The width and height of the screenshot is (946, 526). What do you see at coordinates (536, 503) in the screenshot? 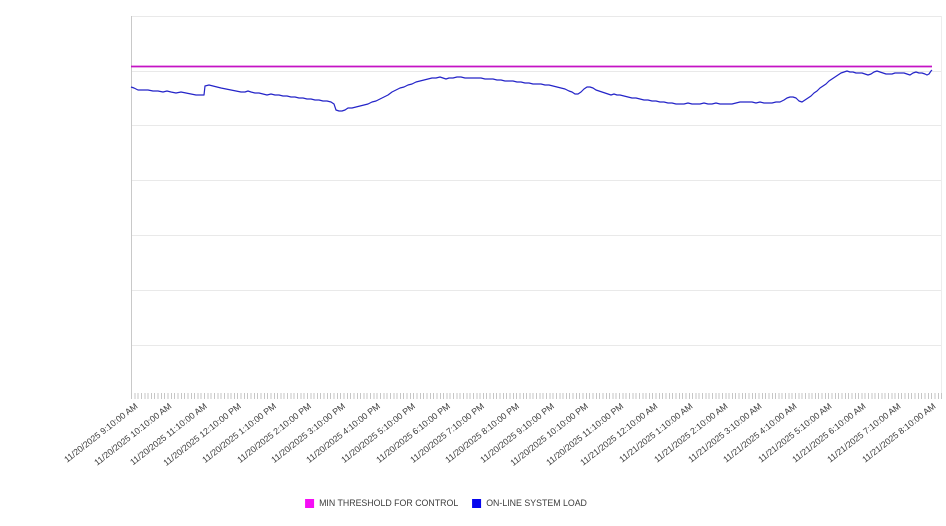
I see `legend-label: ON-LINE SYSTEM LOAD` at bounding box center [536, 503].